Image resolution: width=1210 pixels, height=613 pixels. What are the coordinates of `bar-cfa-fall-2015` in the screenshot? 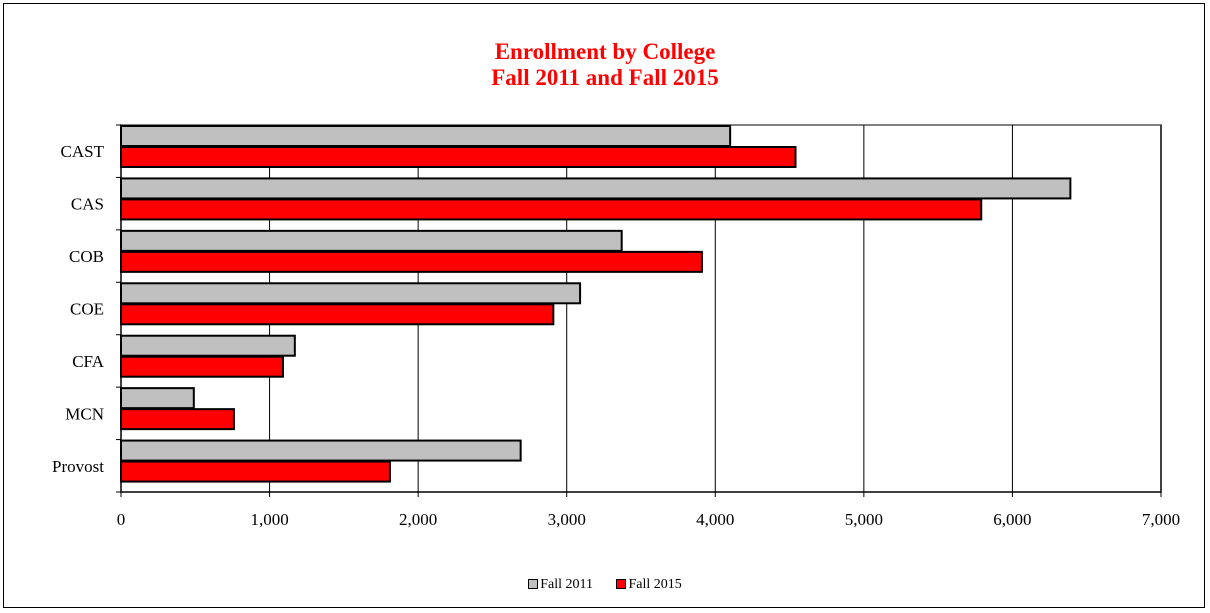 It's located at (202, 366).